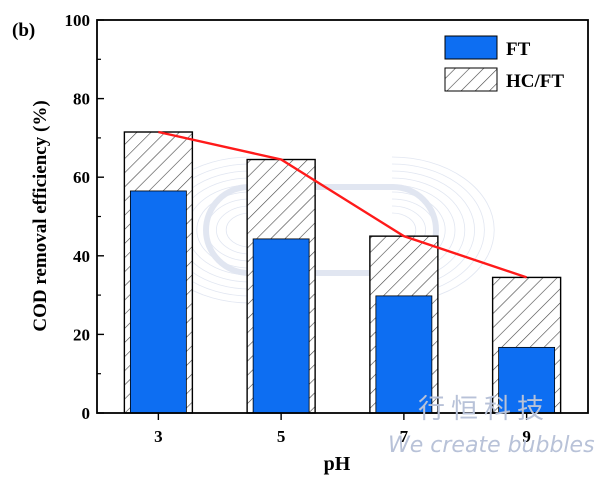 Image resolution: width=605 pixels, height=490 pixels. What do you see at coordinates (337, 464) in the screenshot?
I see `x-axis-label: pH` at bounding box center [337, 464].